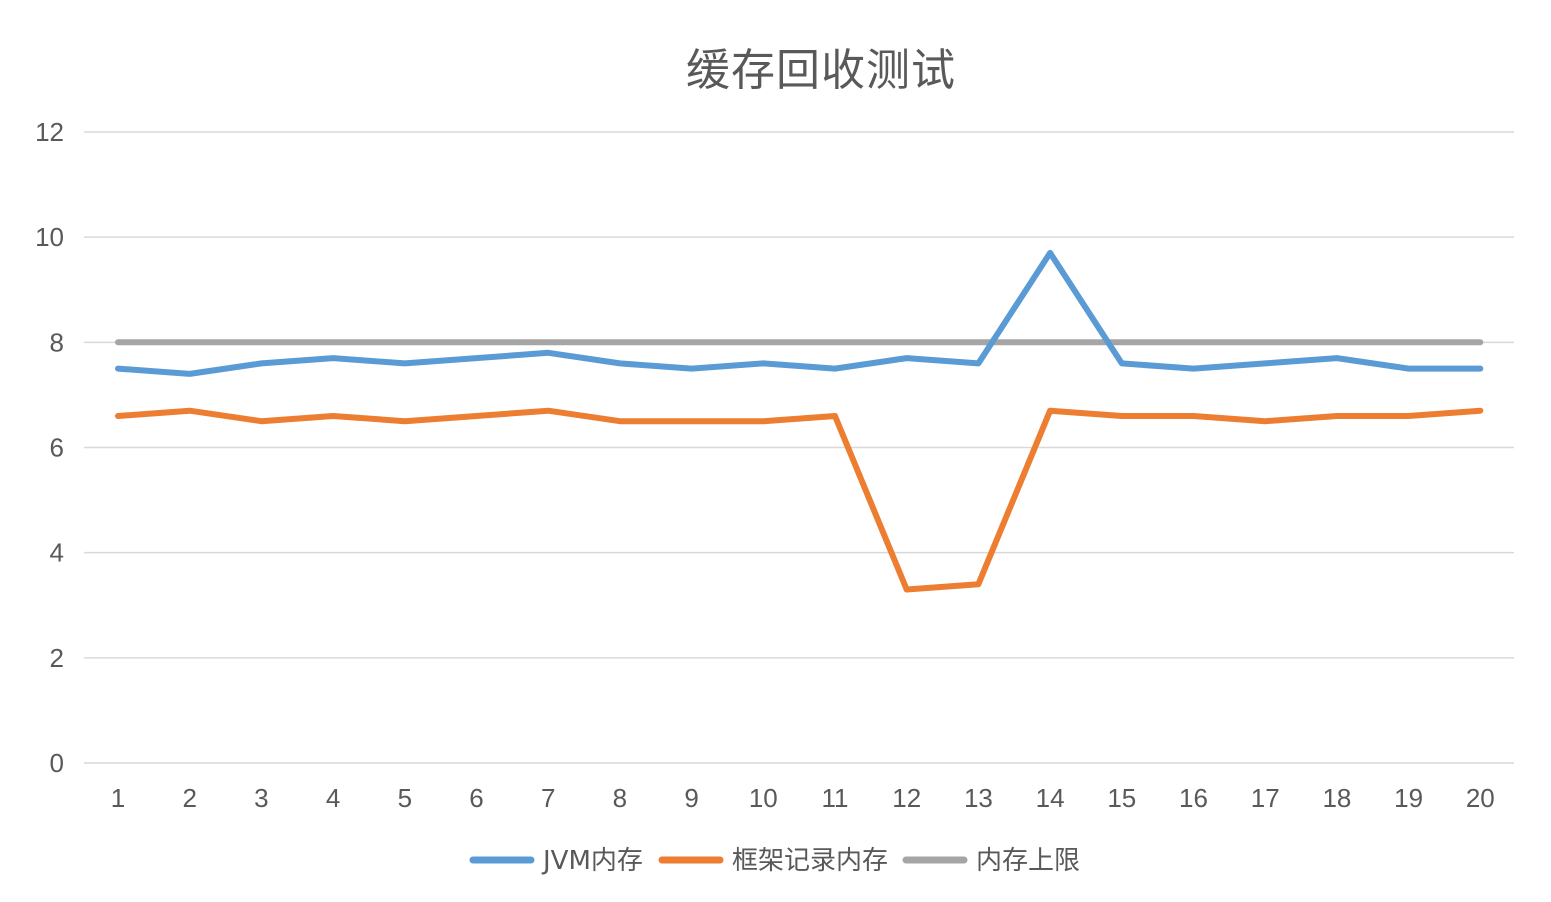 This screenshot has height=902, width=1551. Describe the element at coordinates (1050, 798) in the screenshot. I see `x-tick-label: 14` at that location.